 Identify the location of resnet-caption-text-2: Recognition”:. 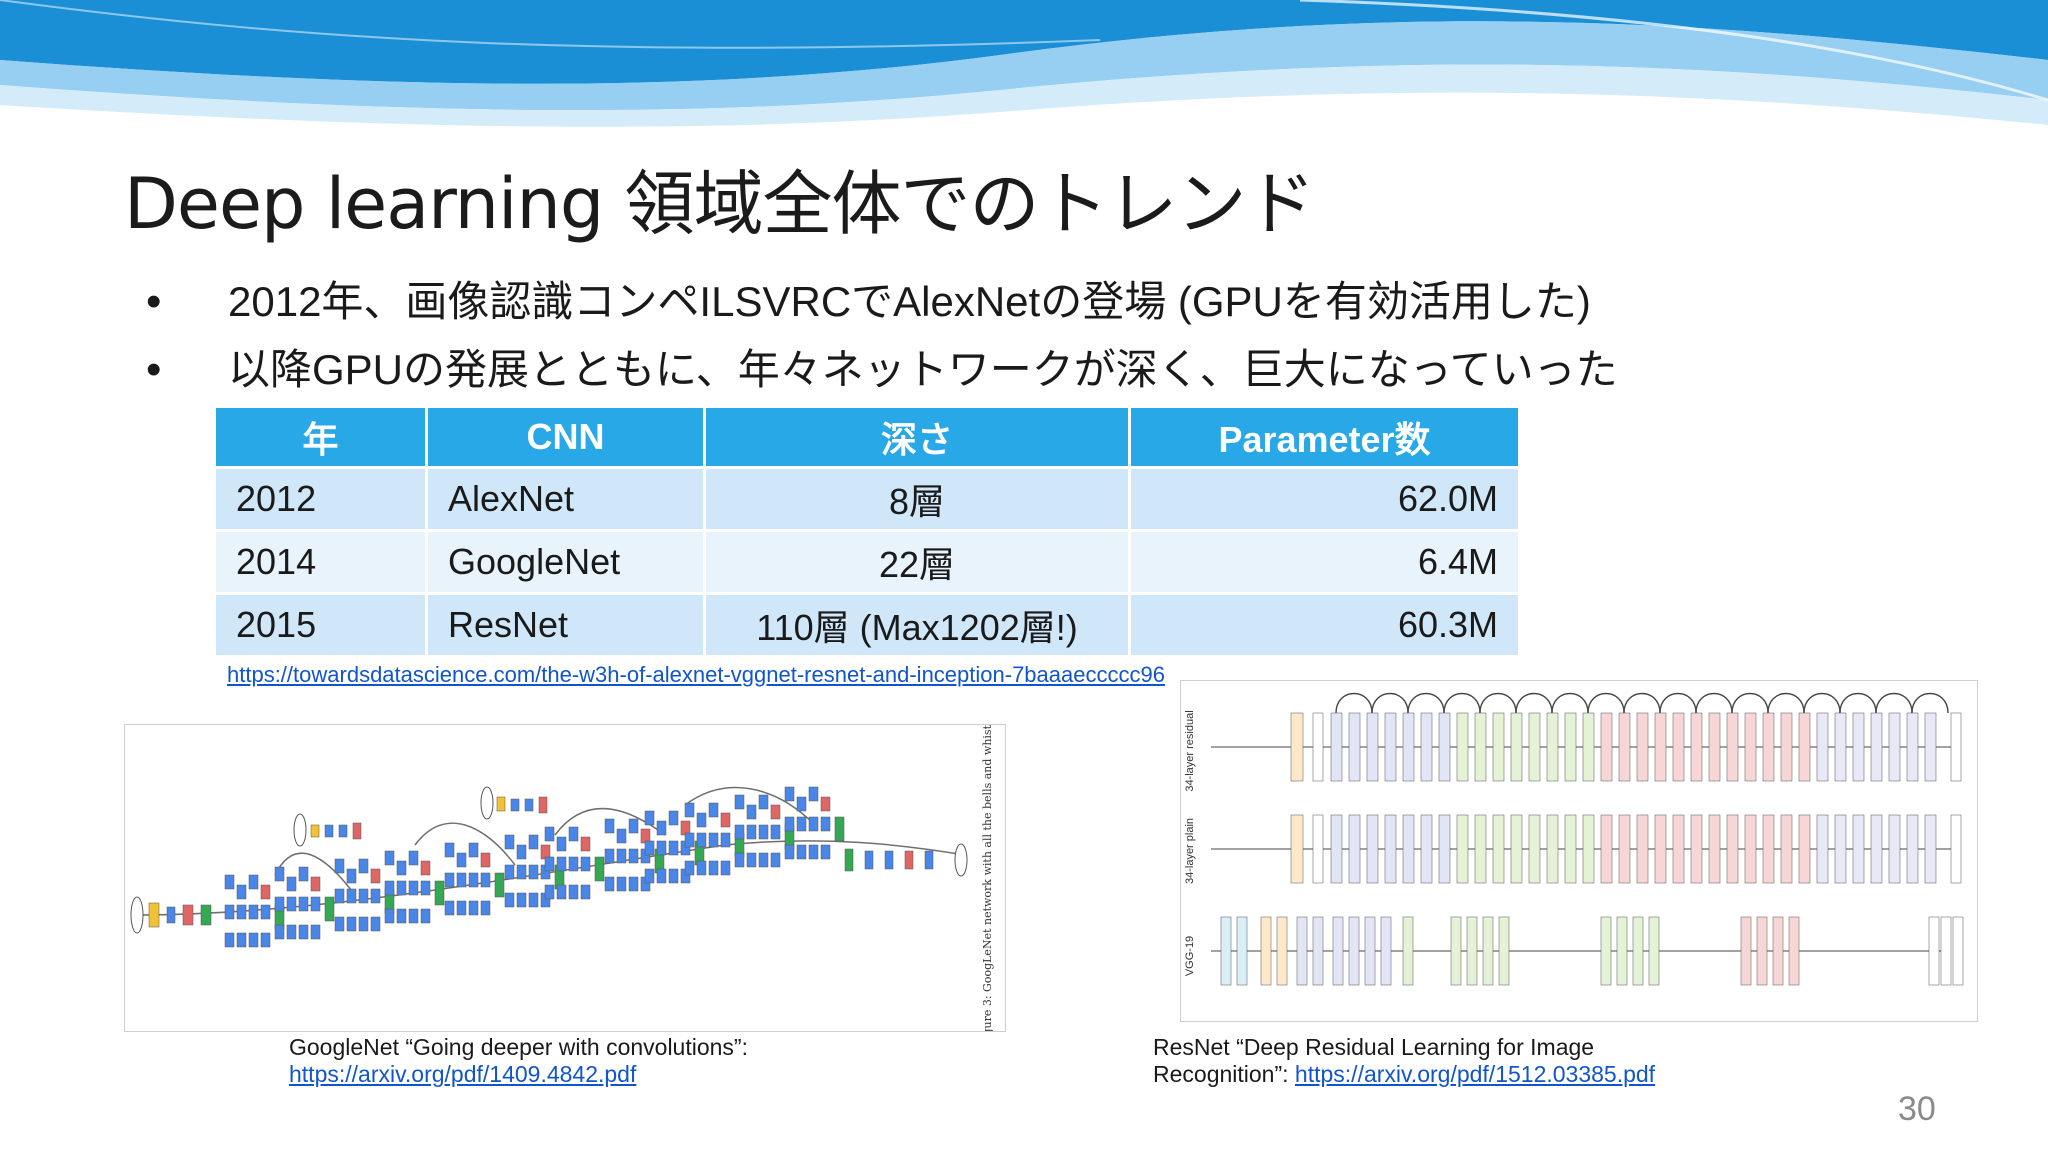
(1224, 1074).